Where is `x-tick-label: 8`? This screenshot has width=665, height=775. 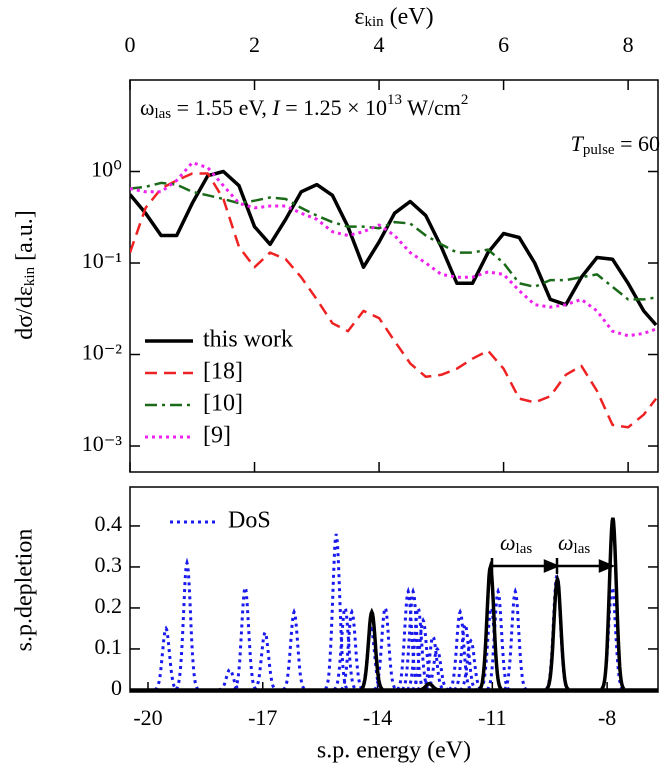
x-tick-label: 8 is located at coordinates (628, 44).